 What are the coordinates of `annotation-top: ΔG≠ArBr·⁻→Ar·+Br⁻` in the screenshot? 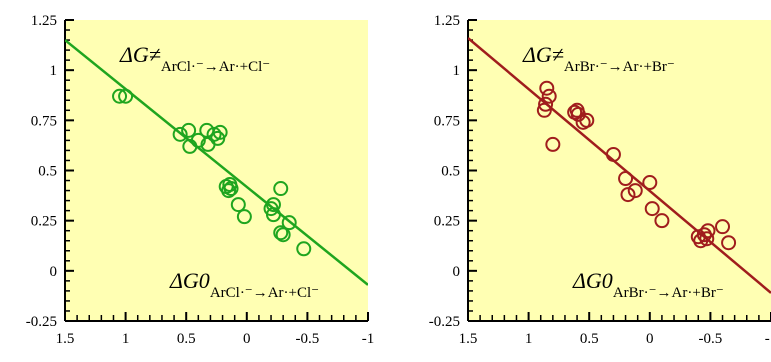 It's located at (598, 58).